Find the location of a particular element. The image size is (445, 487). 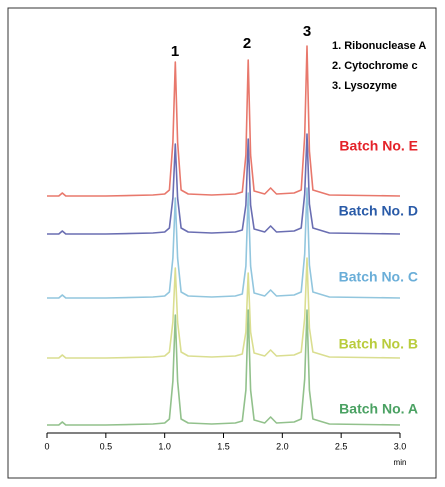

x-tick-label: 1.0 is located at coordinates (164, 446).